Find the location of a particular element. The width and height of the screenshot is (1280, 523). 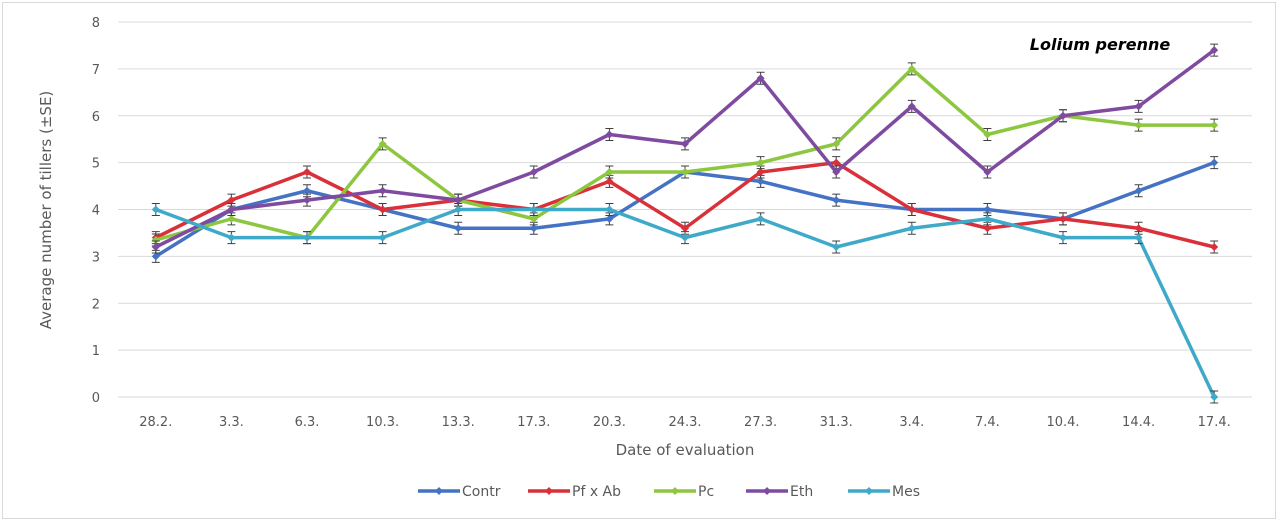

x-tick-label: 31.3. is located at coordinates (836, 422).